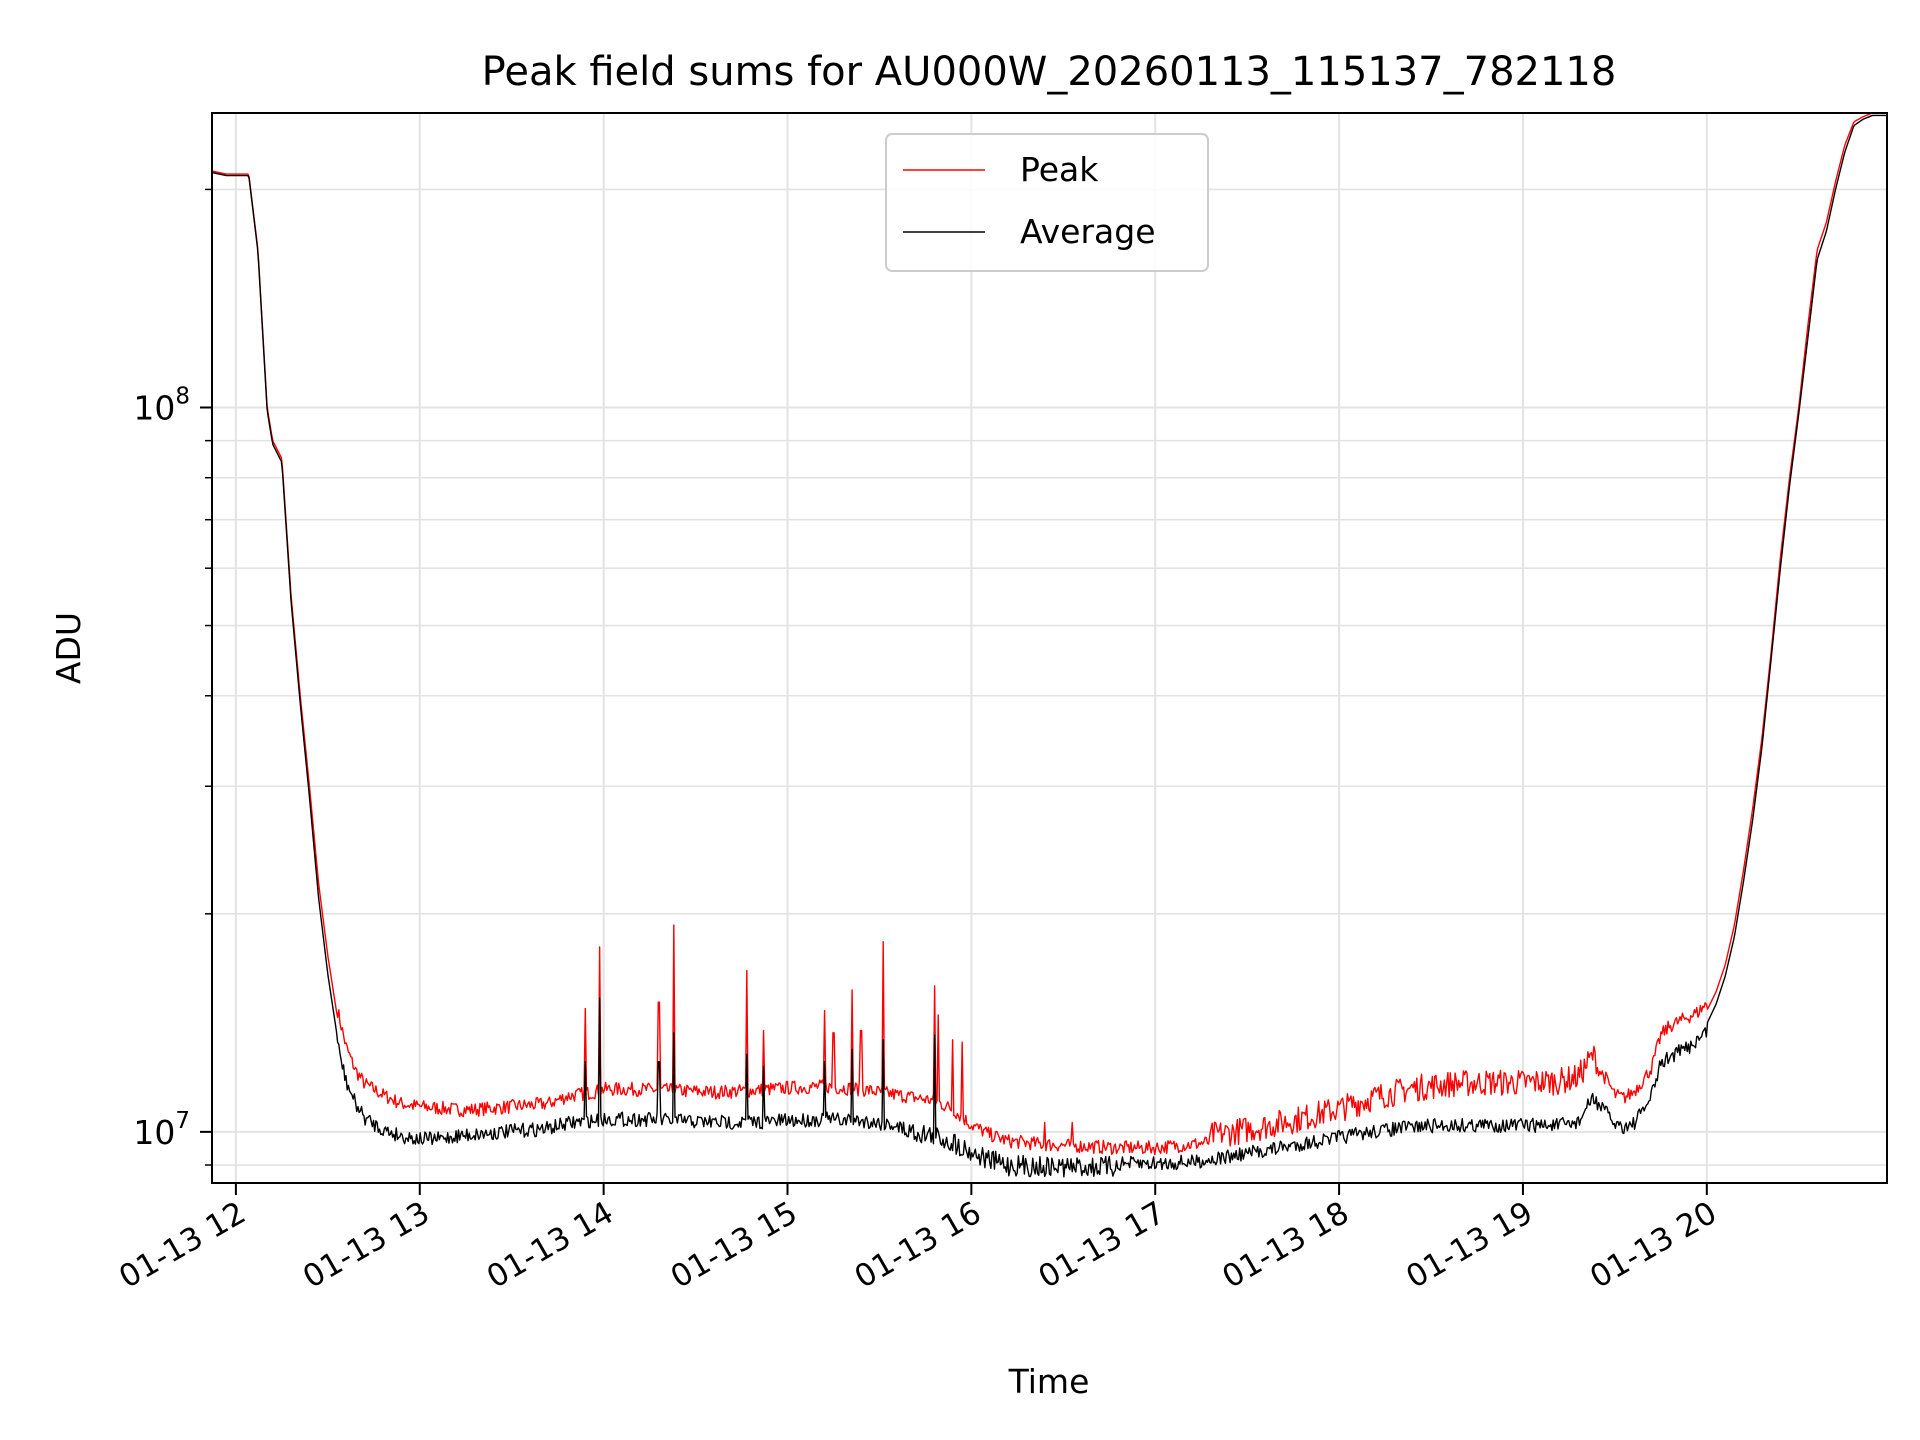 Image resolution: width=1920 pixels, height=1440 pixels. What do you see at coordinates (1088, 231) in the screenshot?
I see `legend-average-label: Average` at bounding box center [1088, 231].